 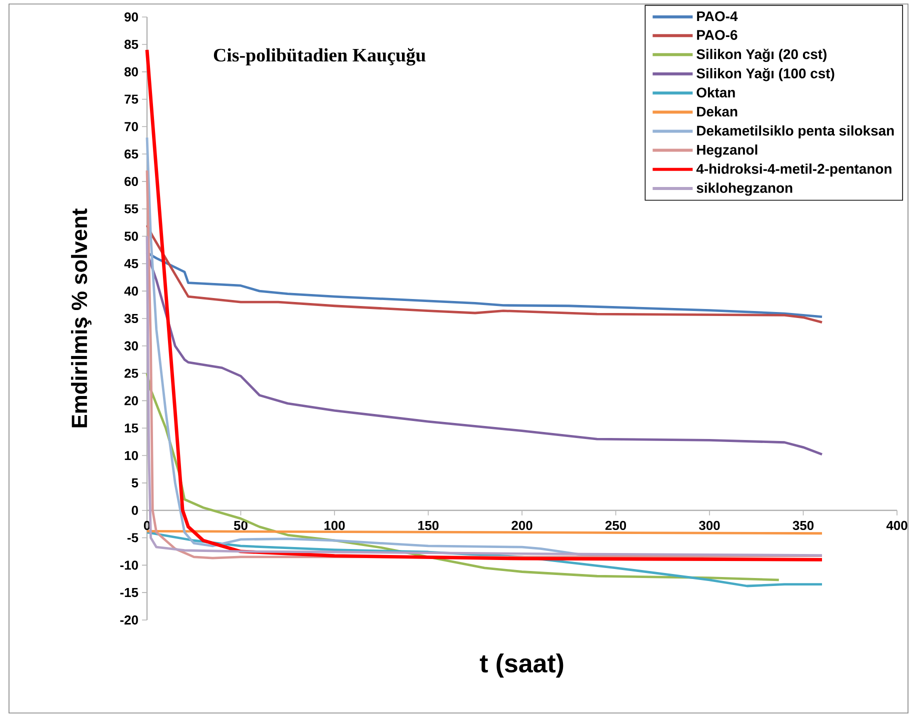 I want to click on legend-label: PAO-4, so click(x=717, y=16).